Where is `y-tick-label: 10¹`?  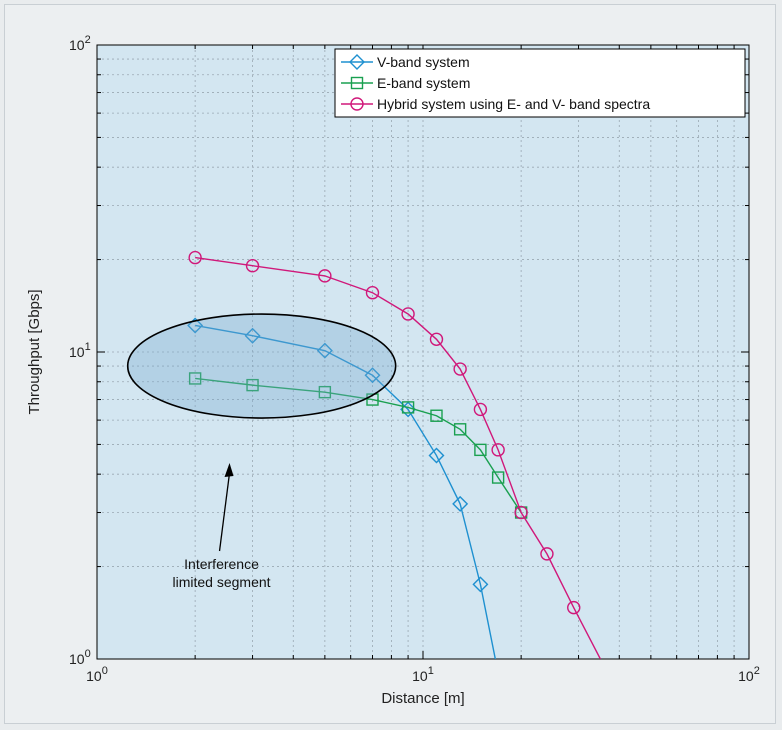
y-tick-label: 10¹ is located at coordinates (80, 350).